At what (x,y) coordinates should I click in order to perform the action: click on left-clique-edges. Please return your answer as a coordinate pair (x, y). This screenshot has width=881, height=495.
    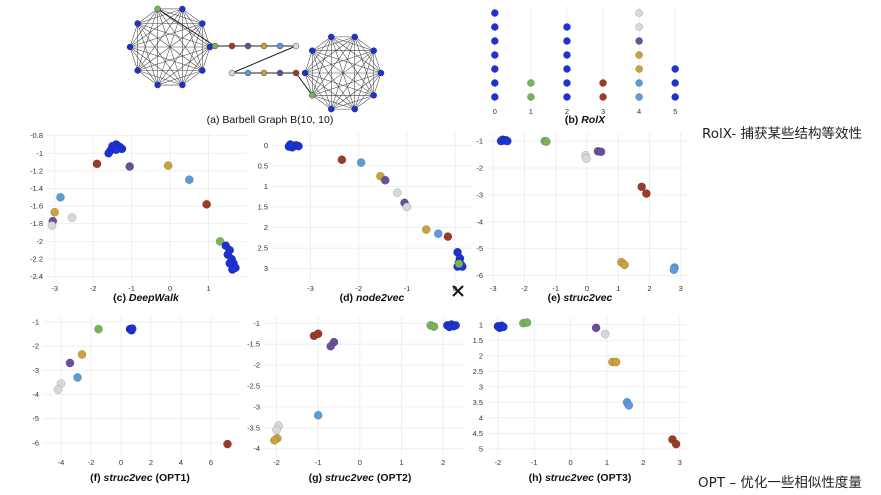
    Looking at the image, I should click on (170, 47).